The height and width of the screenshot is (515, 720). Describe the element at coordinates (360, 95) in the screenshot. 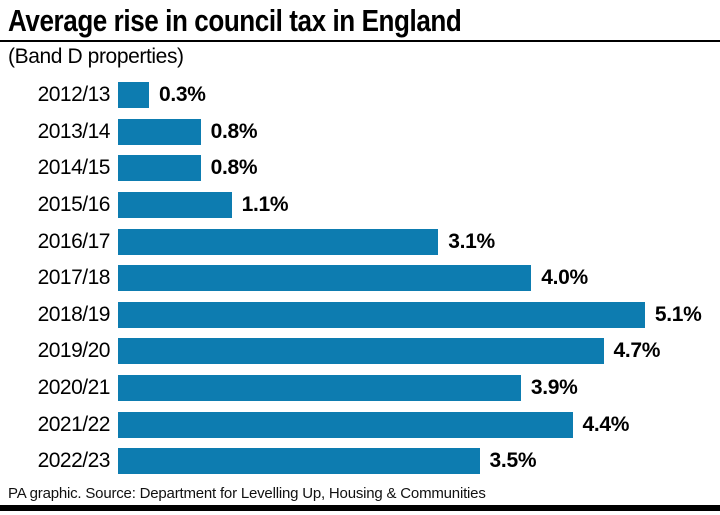

I see `chart-row: 2012/13 0.3%` at that location.